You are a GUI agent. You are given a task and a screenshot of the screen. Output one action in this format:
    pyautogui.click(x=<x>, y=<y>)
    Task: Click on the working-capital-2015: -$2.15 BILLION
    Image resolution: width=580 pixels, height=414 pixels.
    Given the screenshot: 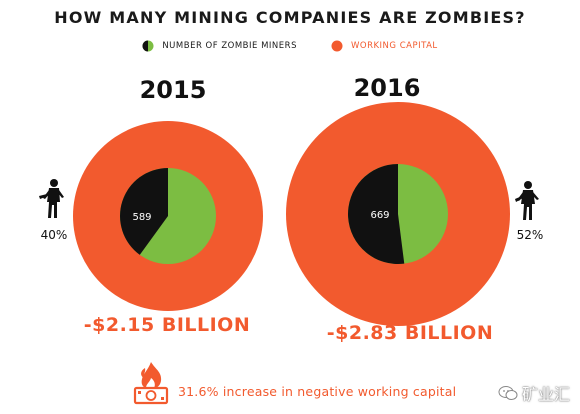 What is the action you would take?
    pyautogui.click(x=167, y=325)
    